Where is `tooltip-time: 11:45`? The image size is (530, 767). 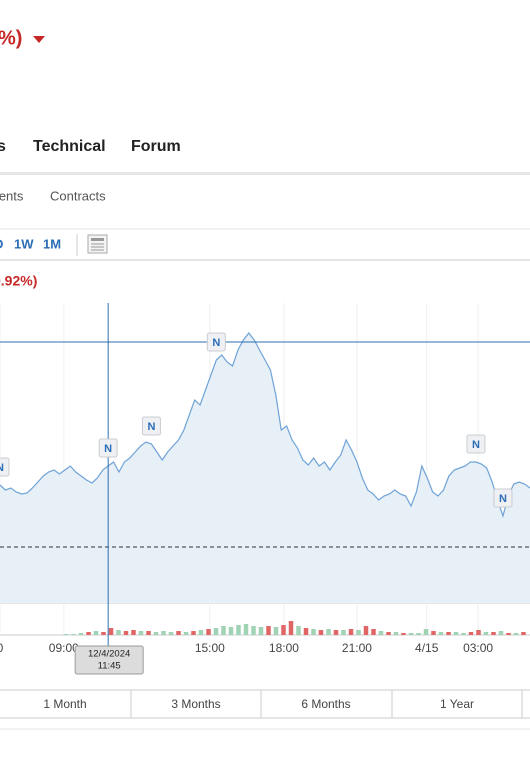
tooltip-time: 11:45 is located at coordinates (109, 666).